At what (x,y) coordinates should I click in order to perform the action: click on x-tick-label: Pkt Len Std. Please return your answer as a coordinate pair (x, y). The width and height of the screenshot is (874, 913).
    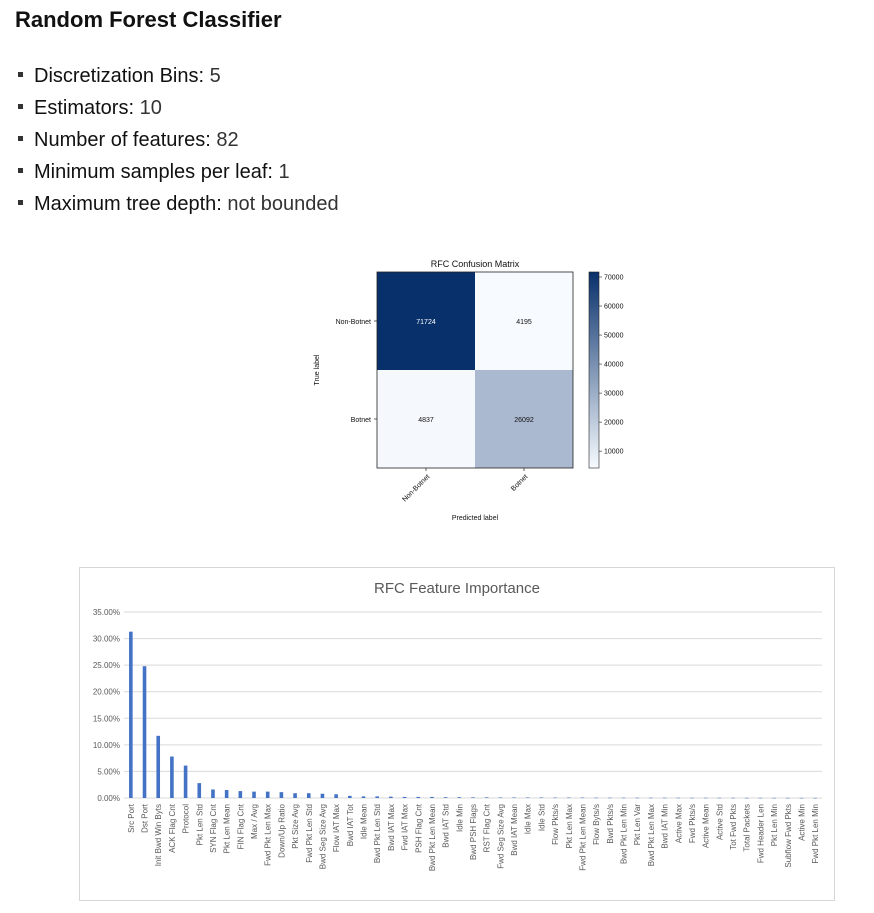
    Looking at the image, I should click on (199, 824).